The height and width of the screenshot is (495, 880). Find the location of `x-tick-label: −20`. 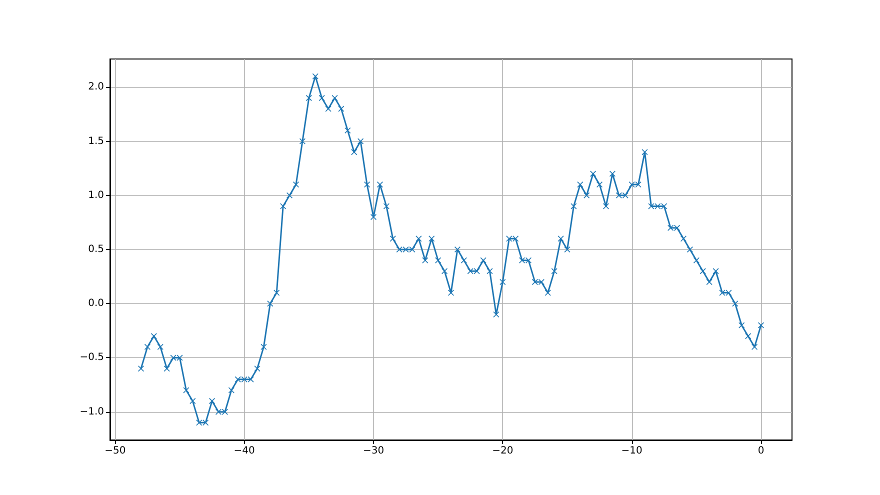

x-tick-label: −20 is located at coordinates (503, 451).